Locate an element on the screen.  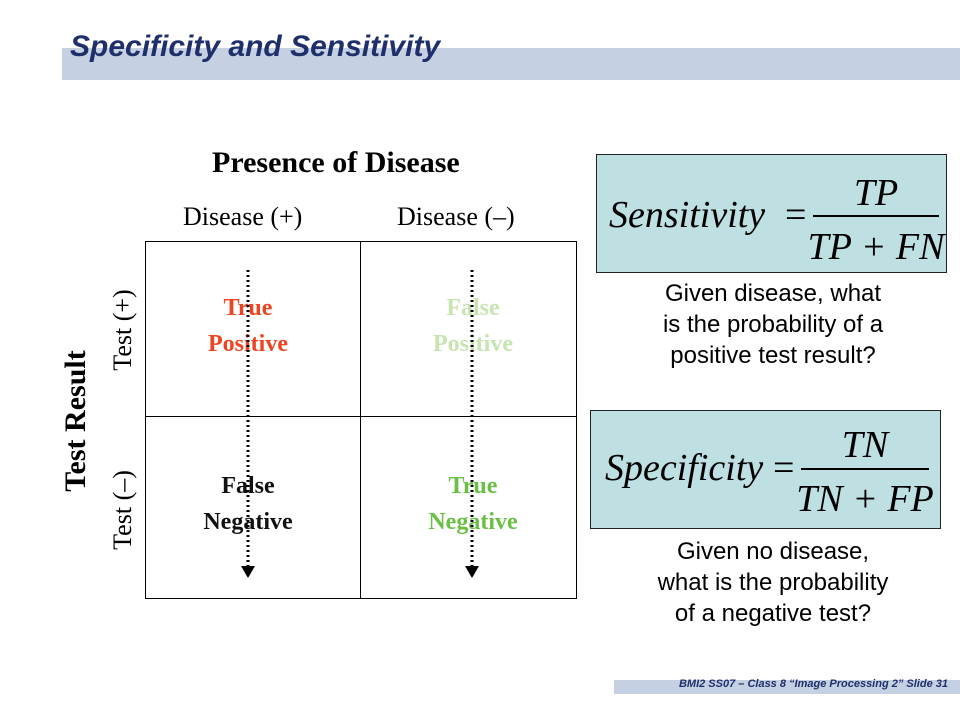
sensitivity-formula-box: Sensitivity = TP TP + FN is located at coordinates (771, 213).